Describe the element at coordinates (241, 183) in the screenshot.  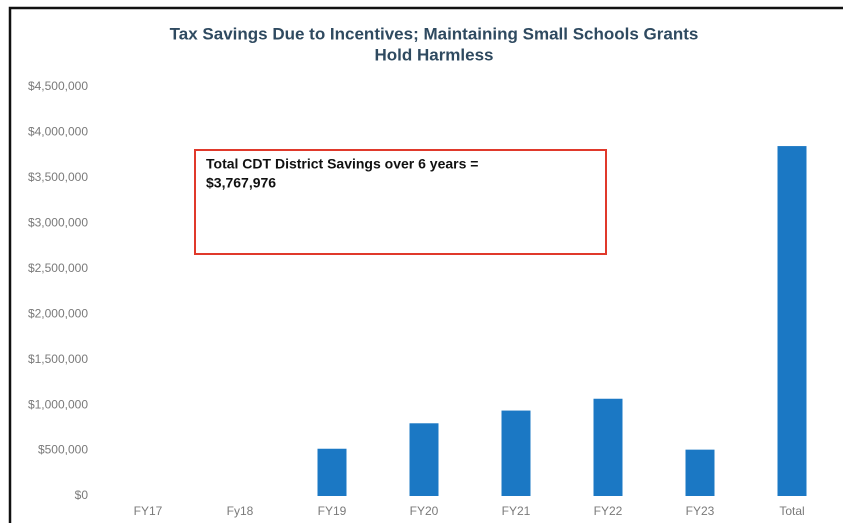
I see `annotation: $3,767,976` at that location.